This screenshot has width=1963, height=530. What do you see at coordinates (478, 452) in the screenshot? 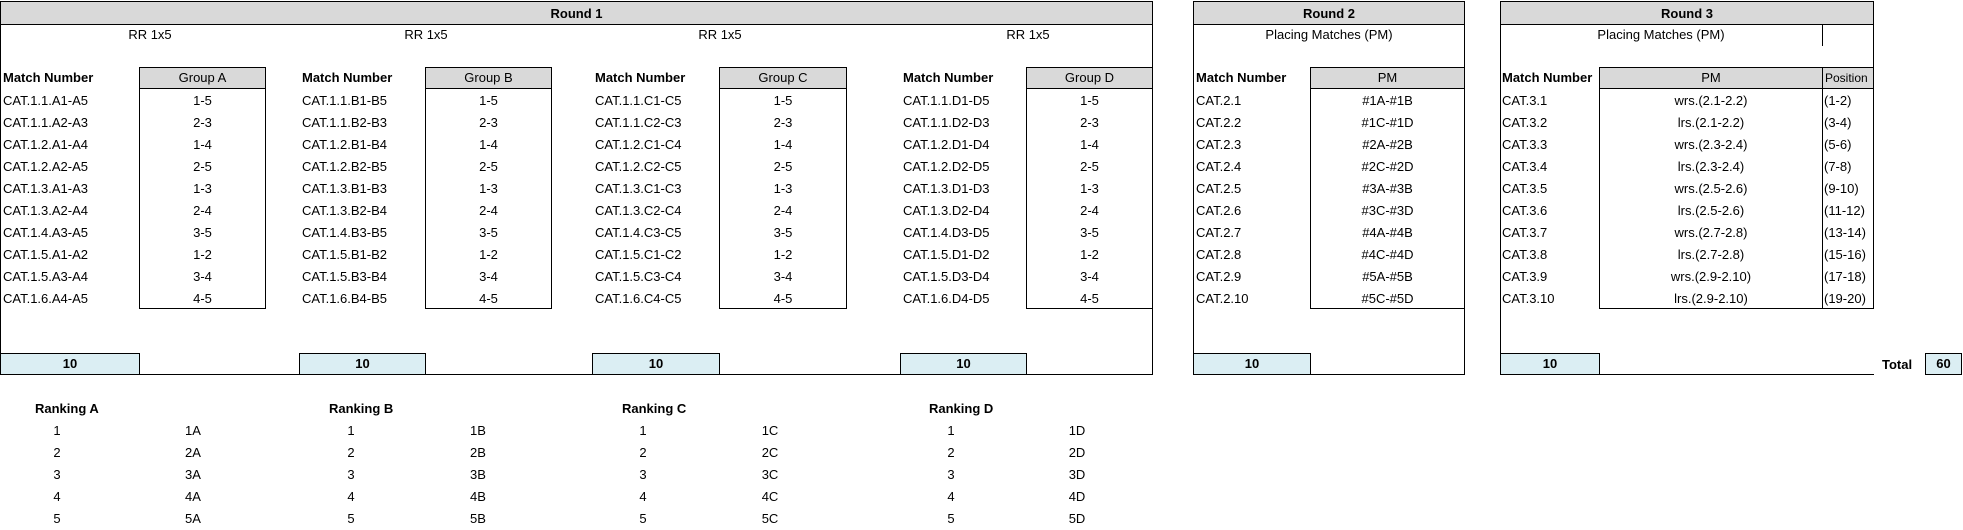
I see `rank-team: 2B` at bounding box center [478, 452].